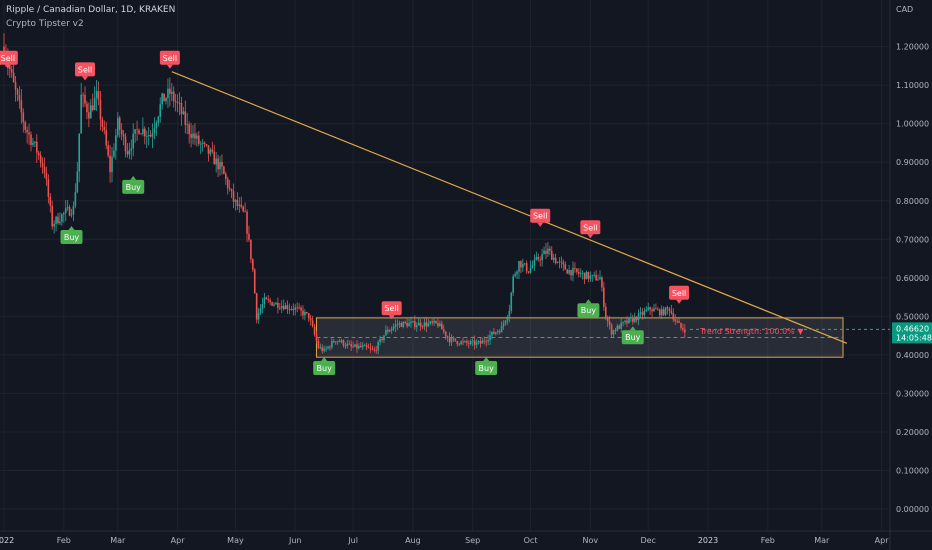 The image size is (932, 550). I want to click on price-tick-label: 1.10000, so click(912, 85).